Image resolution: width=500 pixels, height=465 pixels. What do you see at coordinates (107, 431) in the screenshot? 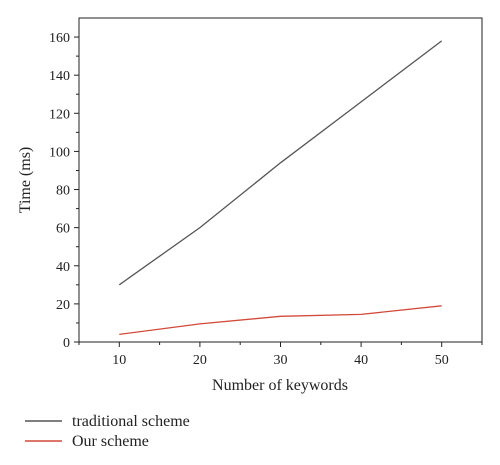
I see `legend: traditional scheme Our scheme` at bounding box center [107, 431].